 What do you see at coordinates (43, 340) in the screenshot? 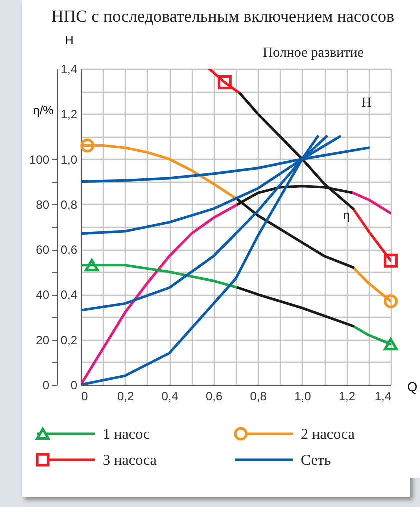
I see `y2-tick-label: 20` at bounding box center [43, 340].